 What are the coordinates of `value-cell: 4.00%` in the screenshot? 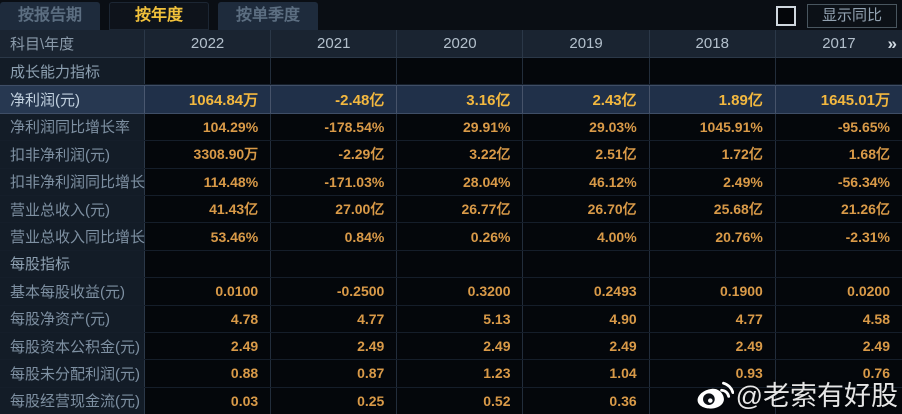 It's located at (586, 236).